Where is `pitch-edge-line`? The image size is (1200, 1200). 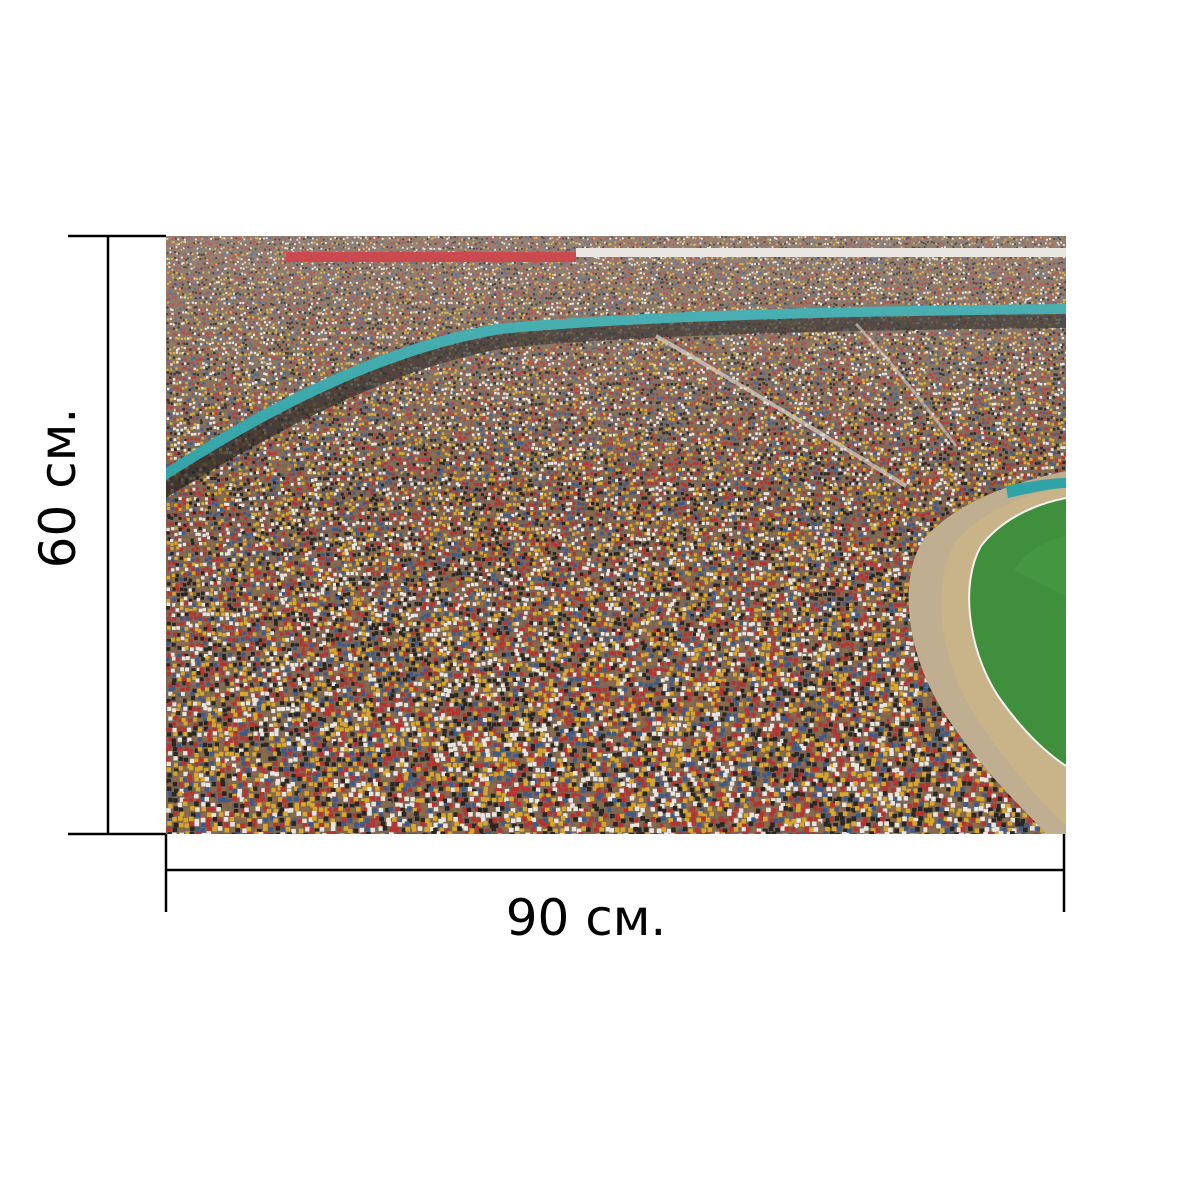 pitch-edge-line is located at coordinates (1017, 632).